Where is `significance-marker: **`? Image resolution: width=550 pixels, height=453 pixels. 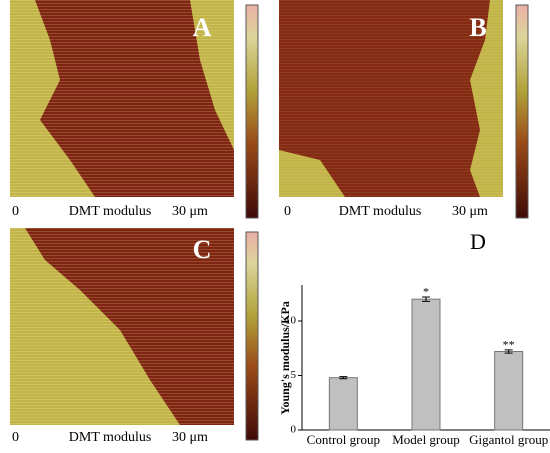
significance-marker: ** is located at coordinates (509, 345).